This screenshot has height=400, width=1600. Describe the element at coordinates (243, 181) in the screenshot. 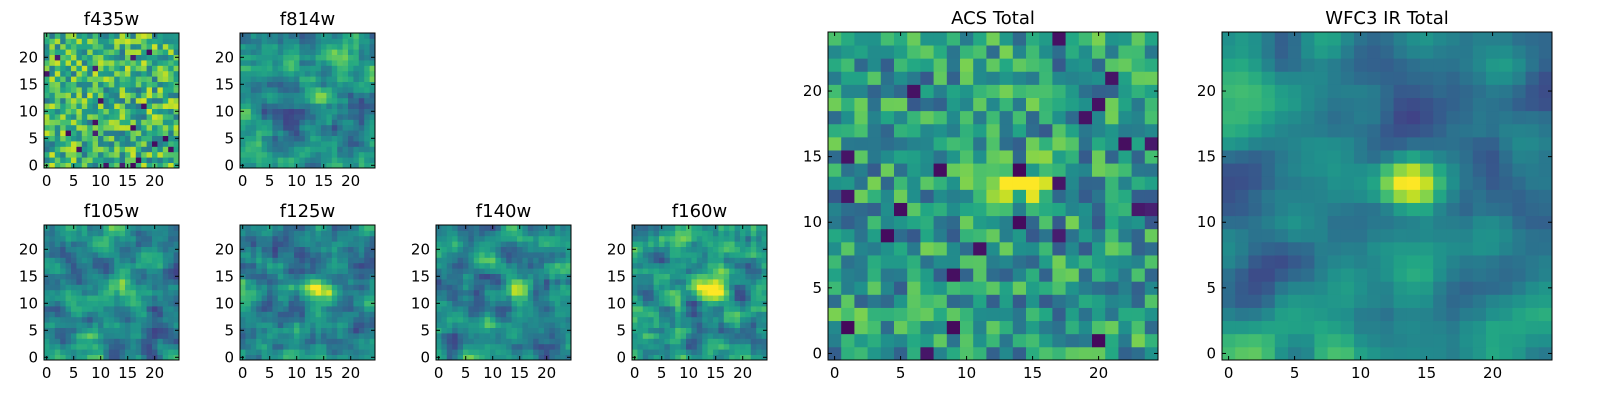

I see `x-tick-label: 0` at that location.